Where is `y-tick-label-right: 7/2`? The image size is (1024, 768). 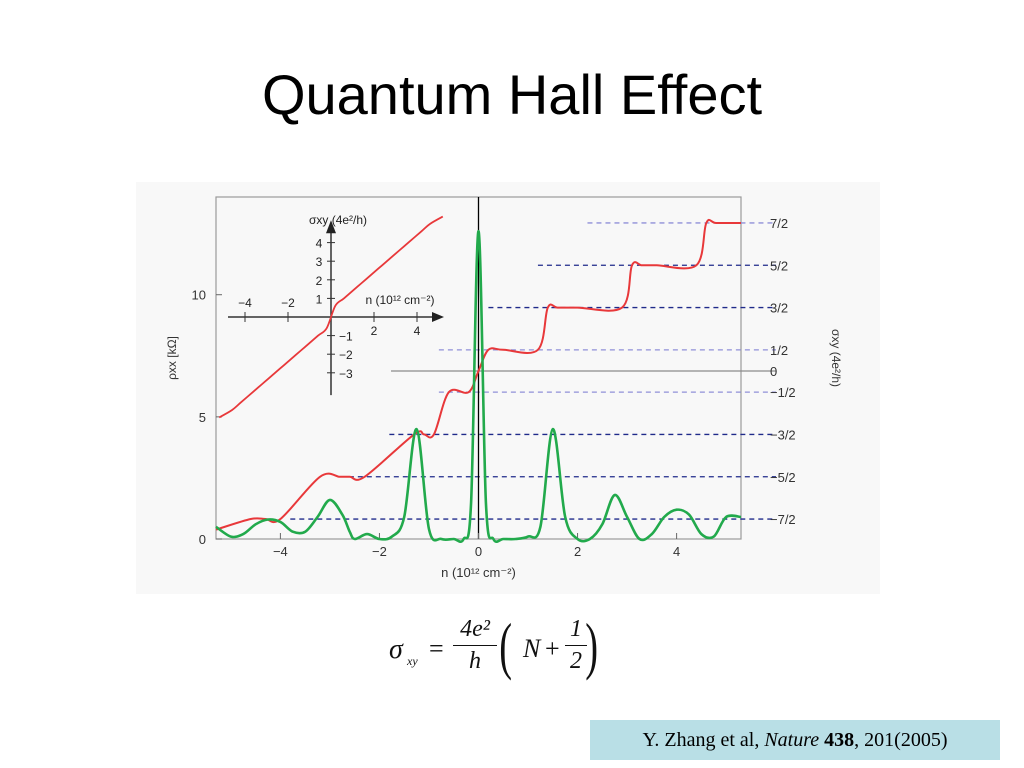
y-tick-label-right: 7/2 is located at coordinates (779, 223).